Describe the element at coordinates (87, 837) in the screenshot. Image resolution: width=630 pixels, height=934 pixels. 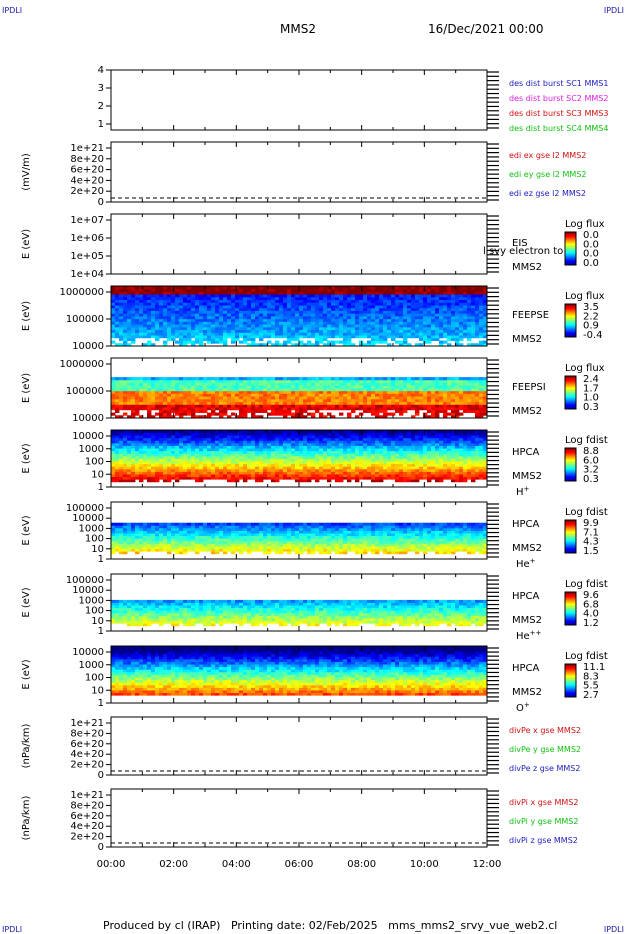
I see `ytick-label-divpi: 2e+20` at that location.